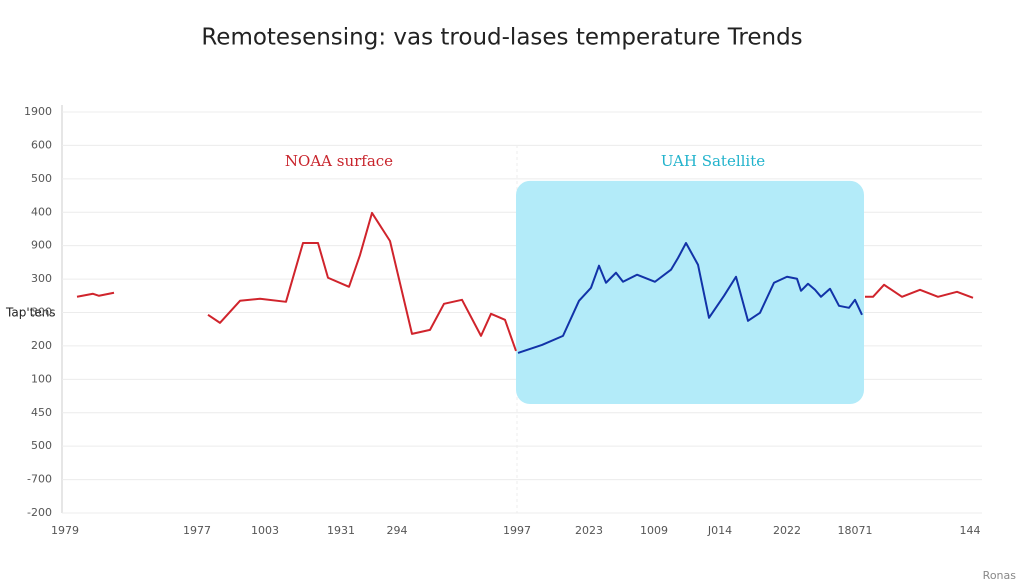 This screenshot has width=1024, height=585. I want to click on x-tick-label: 2022, so click(787, 530).